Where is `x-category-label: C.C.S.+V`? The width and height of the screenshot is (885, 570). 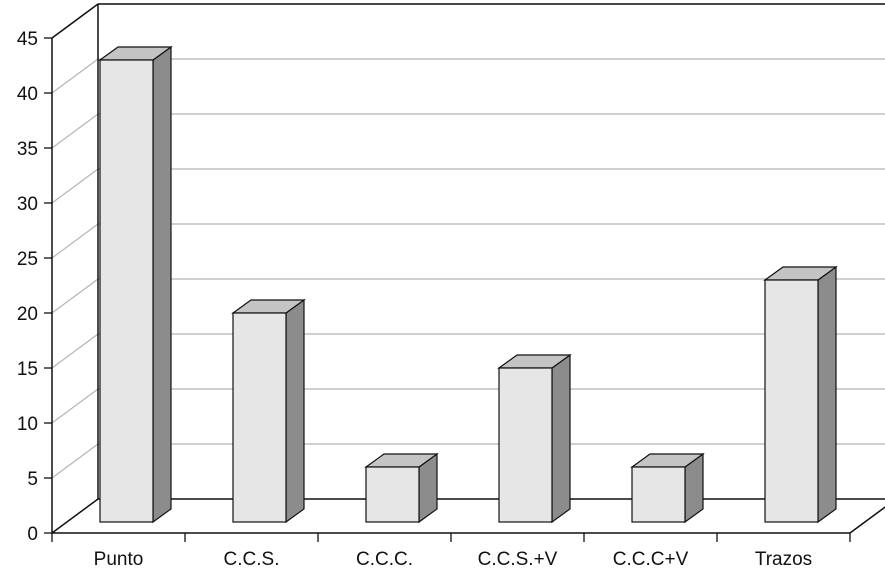 x-category-label: C.C.S.+V is located at coordinates (518, 559).